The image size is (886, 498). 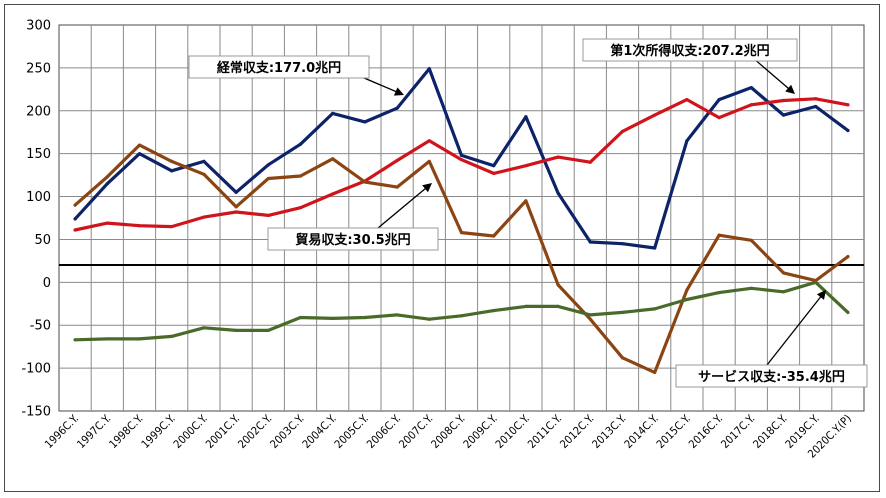 What do you see at coordinates (36, 219) in the screenshot?
I see `y-axis: 300 250 200 150 100 50 0 -50 -100 -150` at bounding box center [36, 219].